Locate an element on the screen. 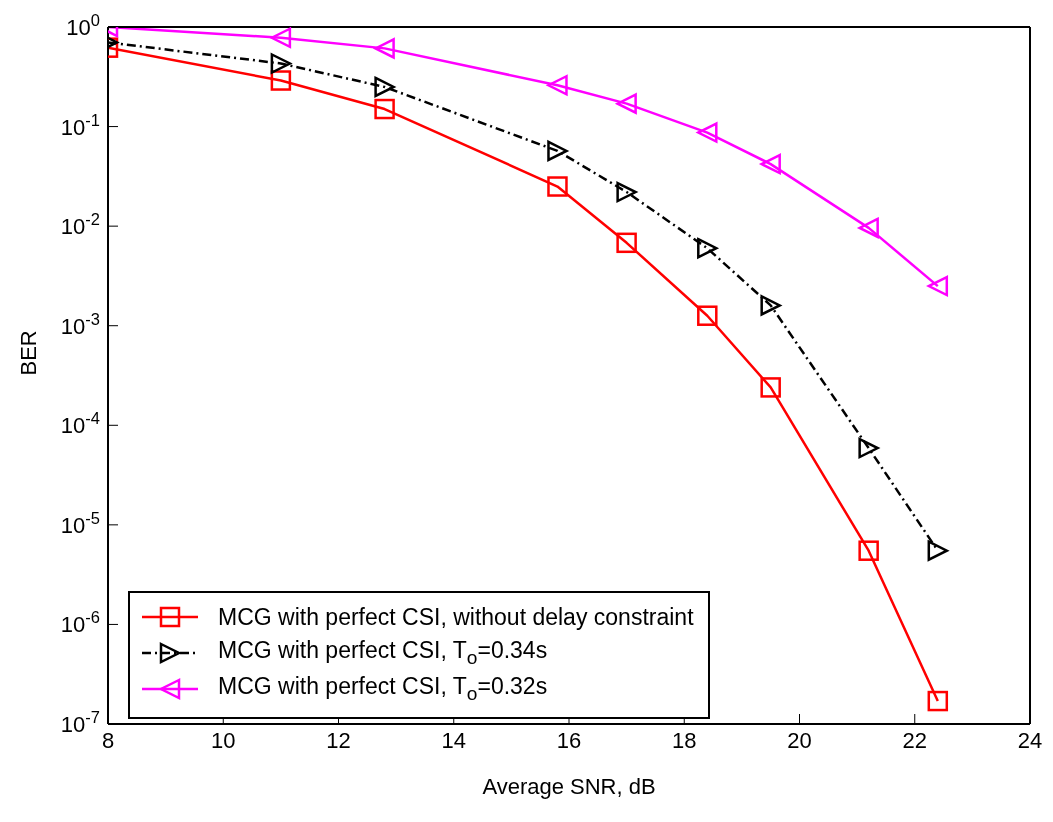  legend-label: MCG with perfect CSI, T$_{o}$=0.34s is located at coordinates (383, 653).